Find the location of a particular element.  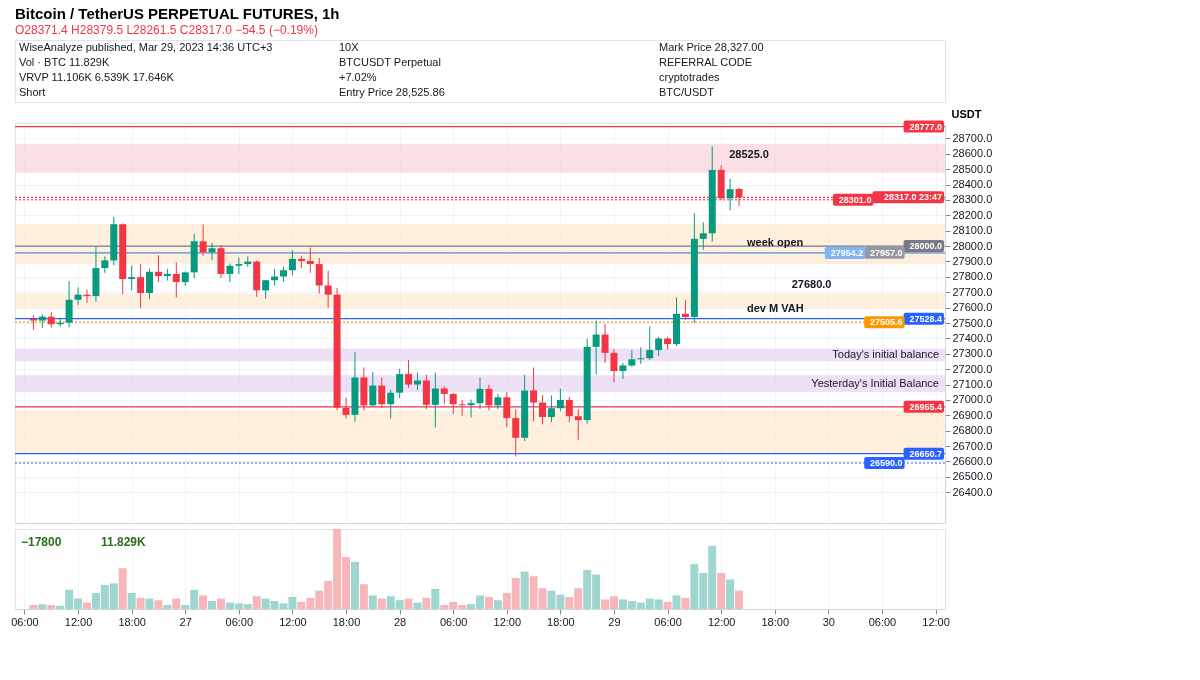

y-tick-label: 27300.0 is located at coordinates (972, 353).